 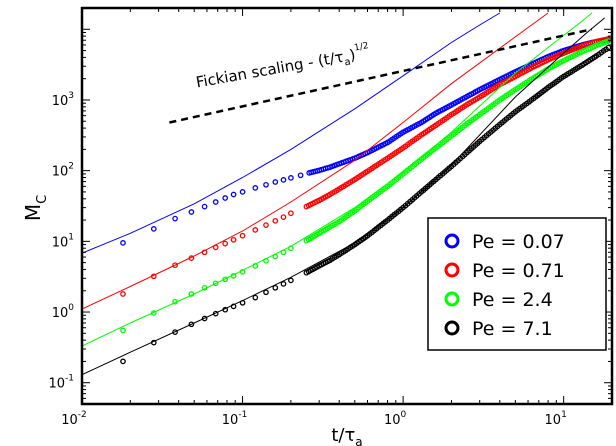 I want to click on y-tick-label: 10¹, so click(x=63, y=241).